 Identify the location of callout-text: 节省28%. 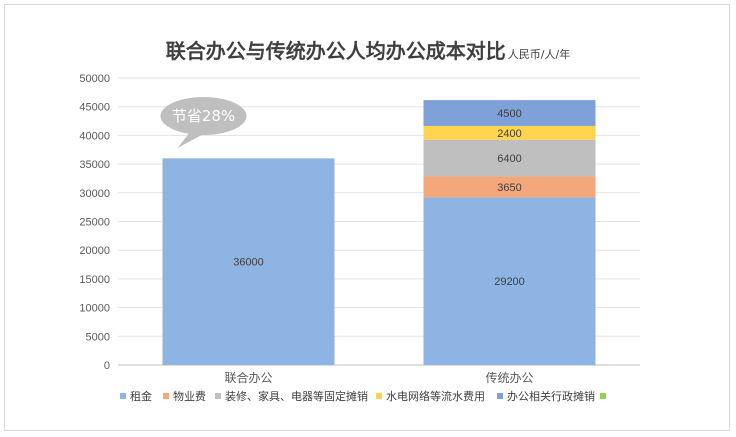
(203, 116).